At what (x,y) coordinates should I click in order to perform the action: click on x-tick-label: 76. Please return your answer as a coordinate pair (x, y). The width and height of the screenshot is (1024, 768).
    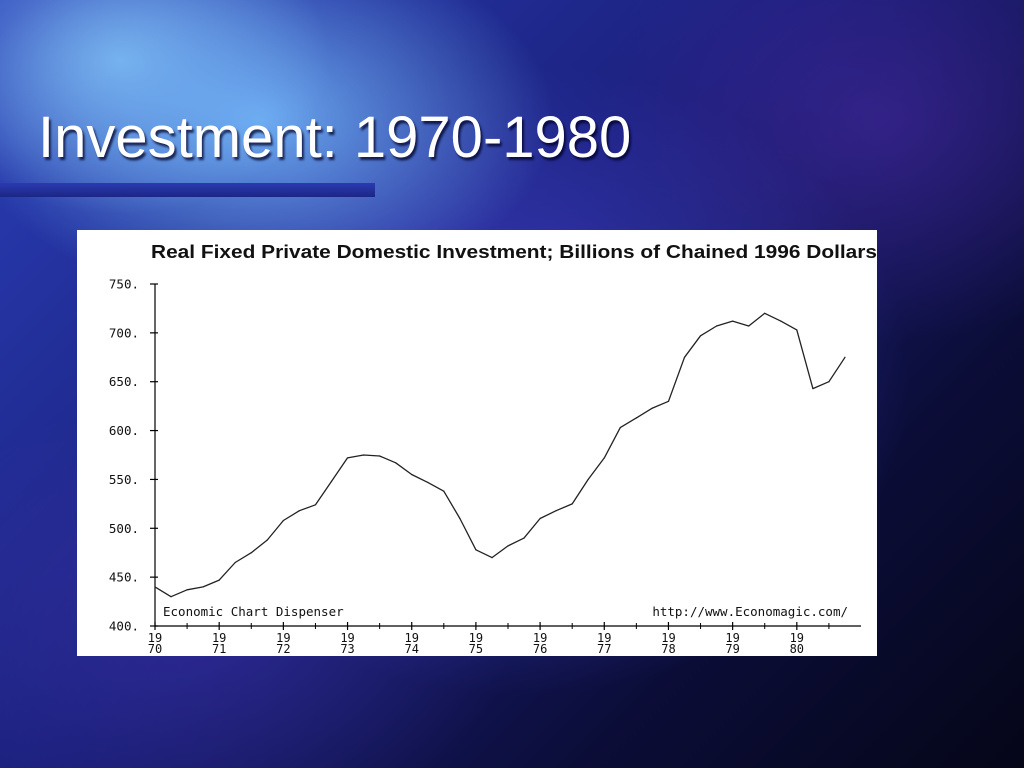
    Looking at the image, I should click on (540, 649).